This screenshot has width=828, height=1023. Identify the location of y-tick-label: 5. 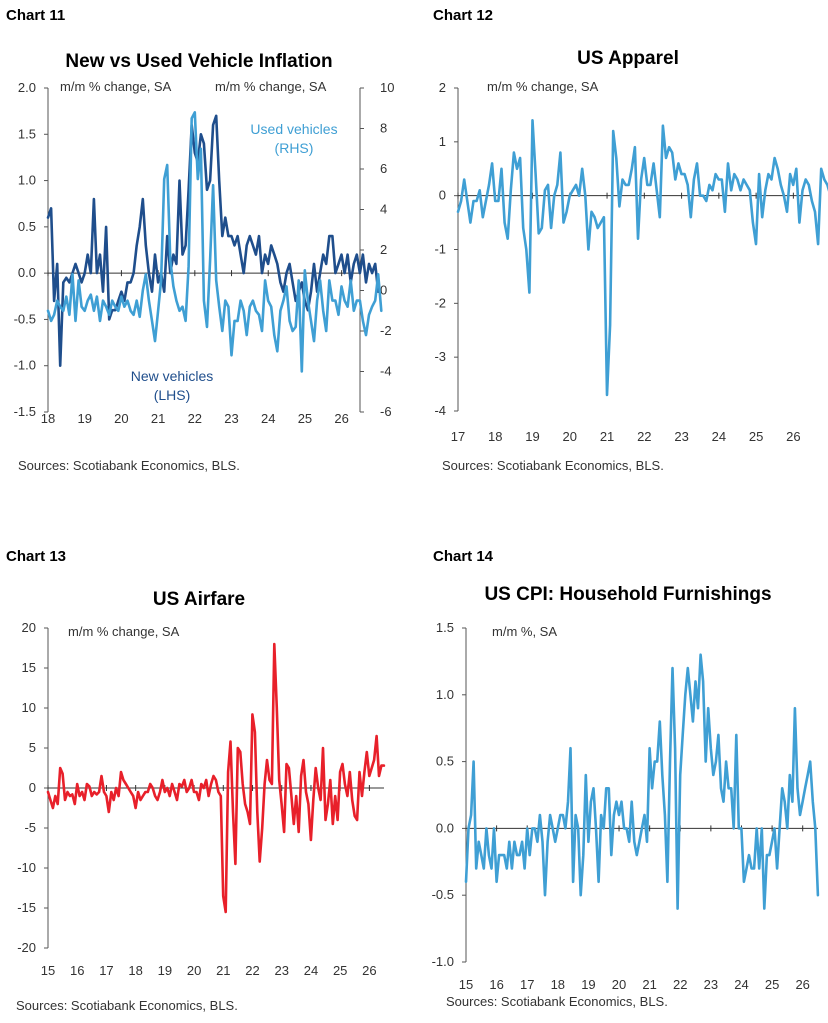
(32, 747).